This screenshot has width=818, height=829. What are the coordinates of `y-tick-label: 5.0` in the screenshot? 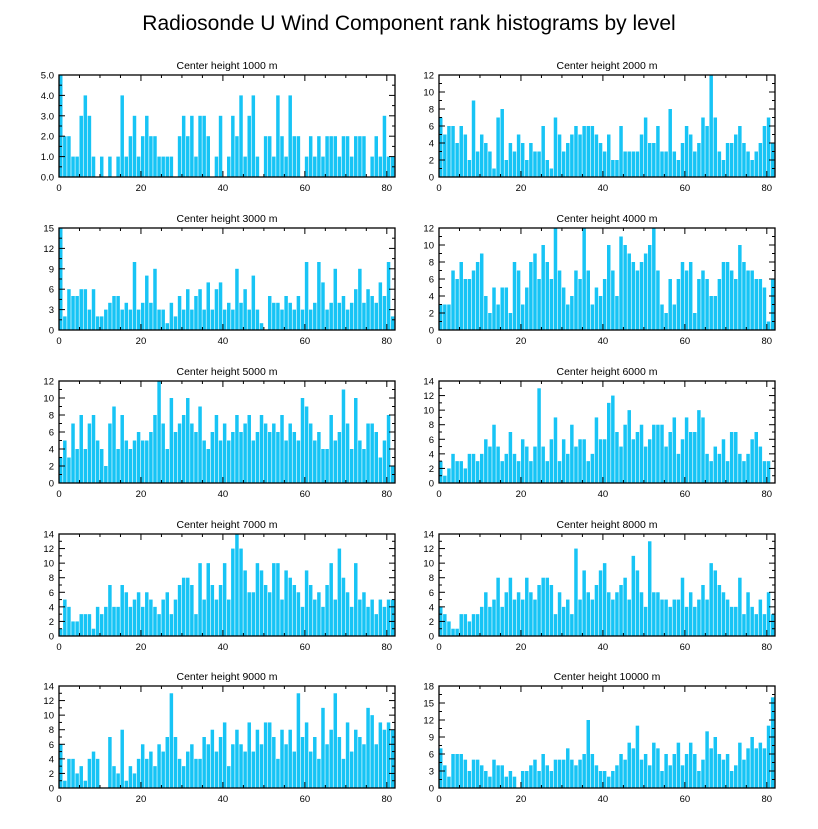 It's located at (47, 76).